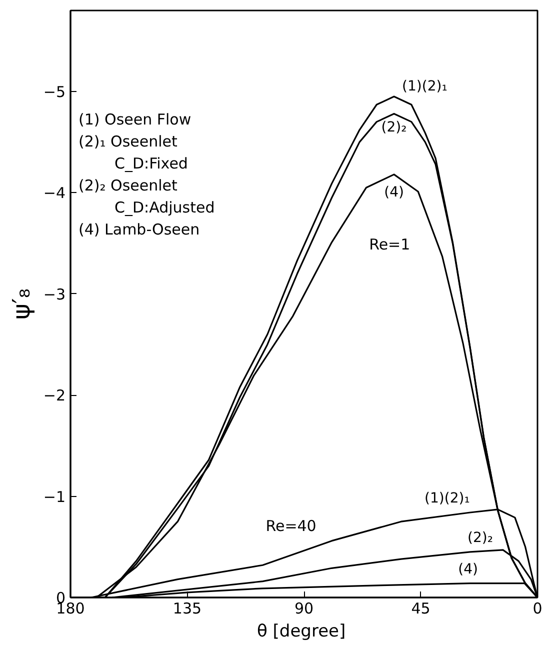 The width and height of the screenshot is (557, 667). Describe the element at coordinates (54, 395) in the screenshot. I see `y-tick-label: −2` at that location.